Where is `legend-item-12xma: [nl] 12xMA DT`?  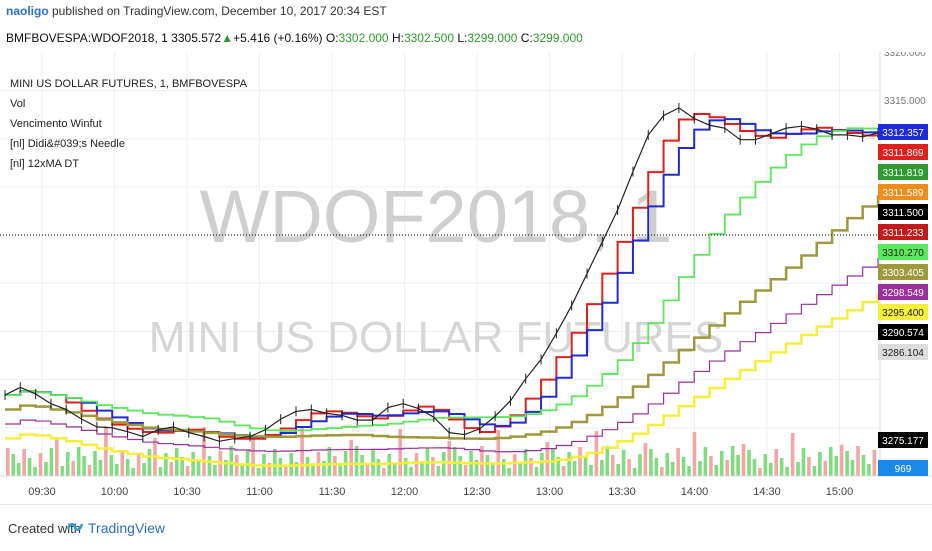 legend-item-12xma: [nl] 12xMA DT is located at coordinates (45, 164).